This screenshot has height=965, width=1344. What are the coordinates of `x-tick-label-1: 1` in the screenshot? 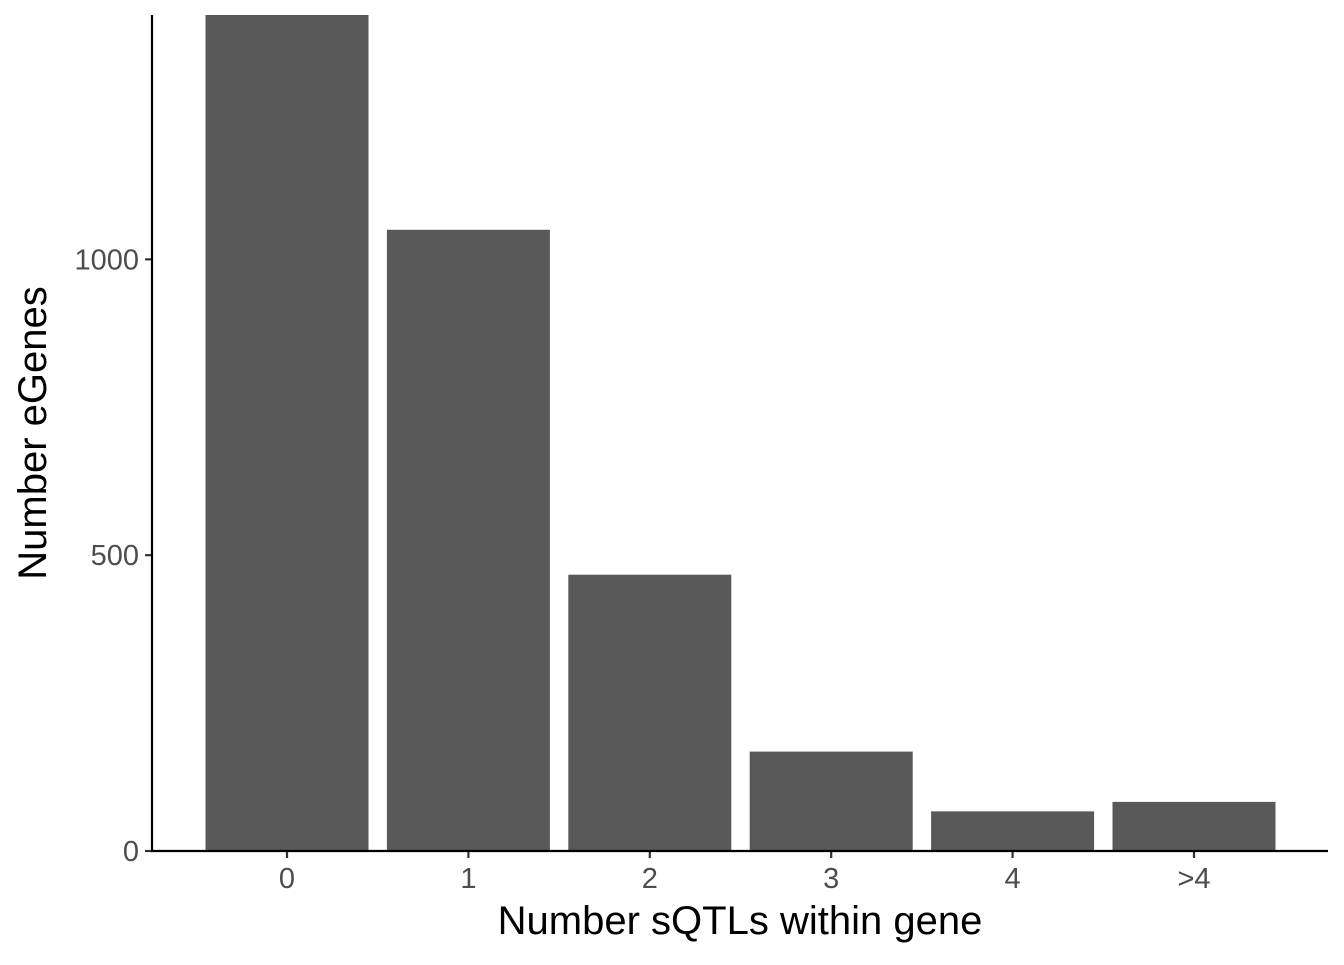 It's located at (468, 879).